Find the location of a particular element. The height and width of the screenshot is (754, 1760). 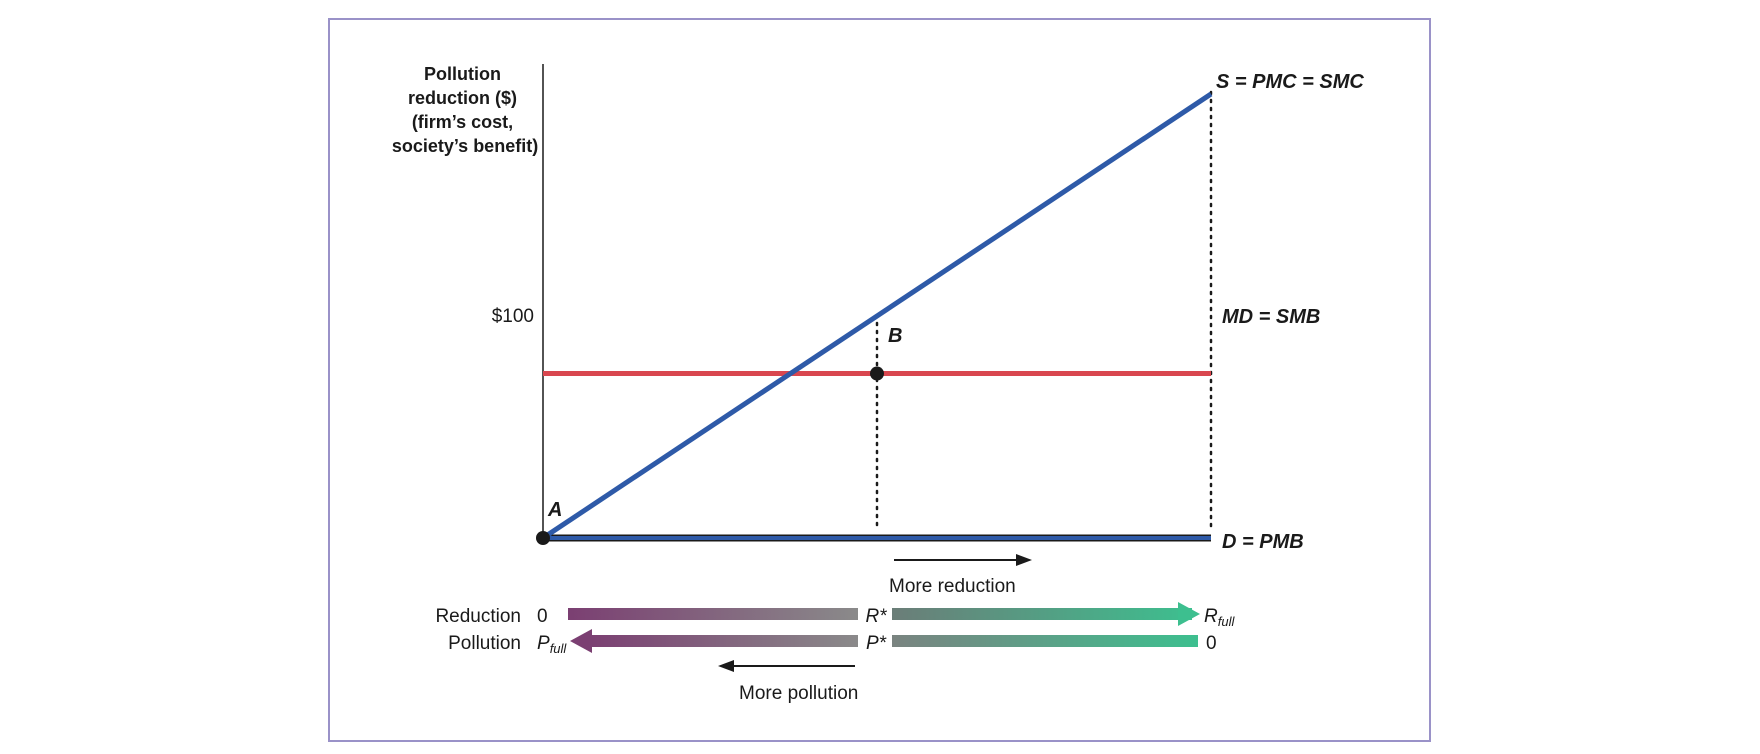

reduction-r-star: R* is located at coordinates (876, 616).